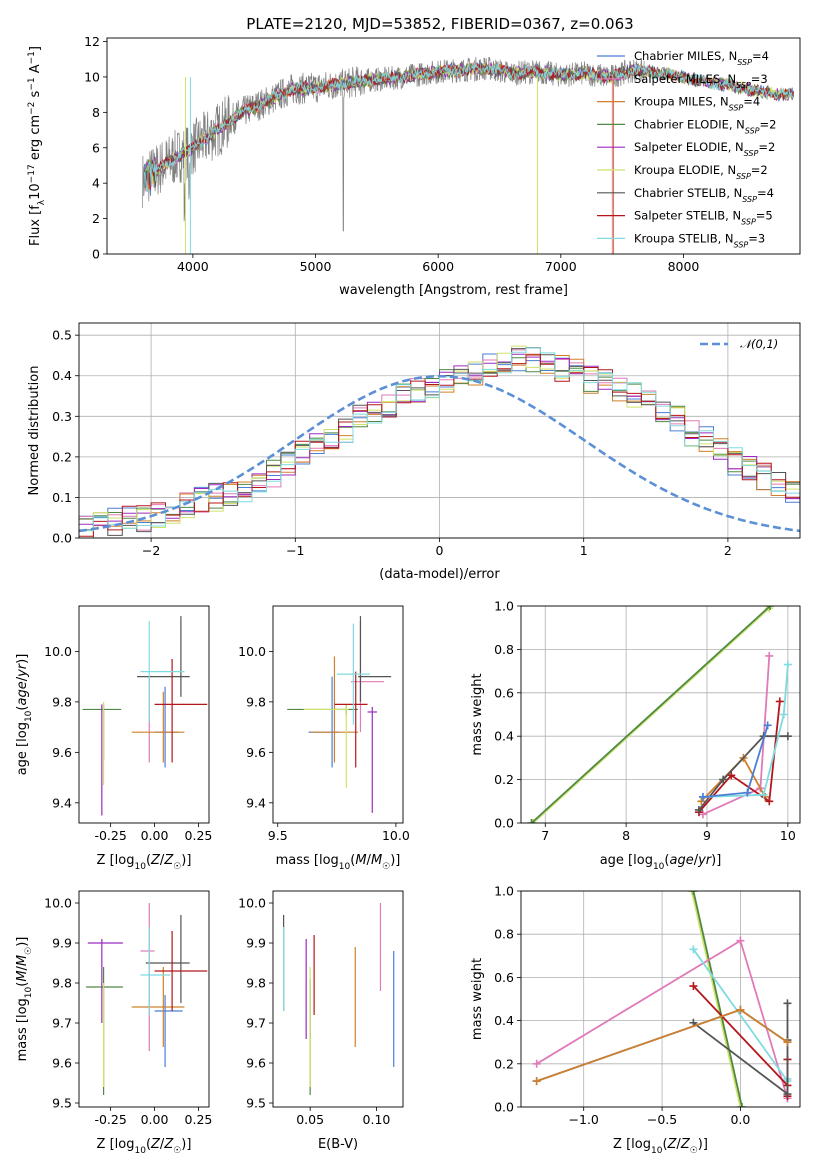 The height and width of the screenshot is (1170, 819). I want to click on axes-mass_vs_ebv: 0.05 0.10 9.5 9.6 9.7 9.8 9.9 10.0, so click(314, 1012).